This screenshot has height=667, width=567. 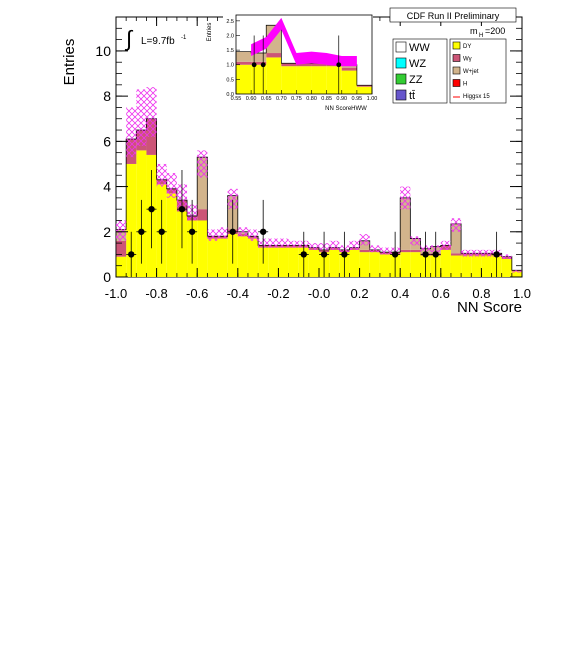 I want to click on legend-entry-label: tt̄, so click(x=412, y=96).